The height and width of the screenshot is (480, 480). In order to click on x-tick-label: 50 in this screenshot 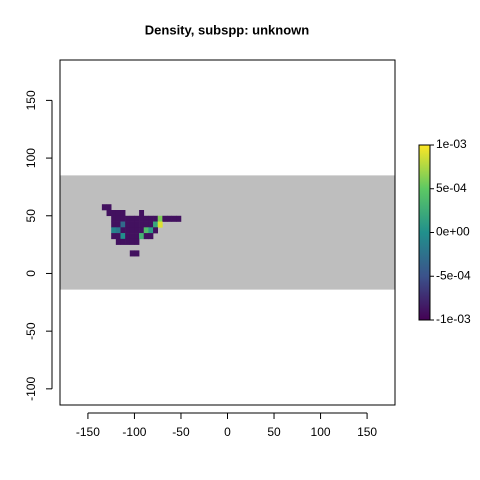, I will do `click(274, 432)`.